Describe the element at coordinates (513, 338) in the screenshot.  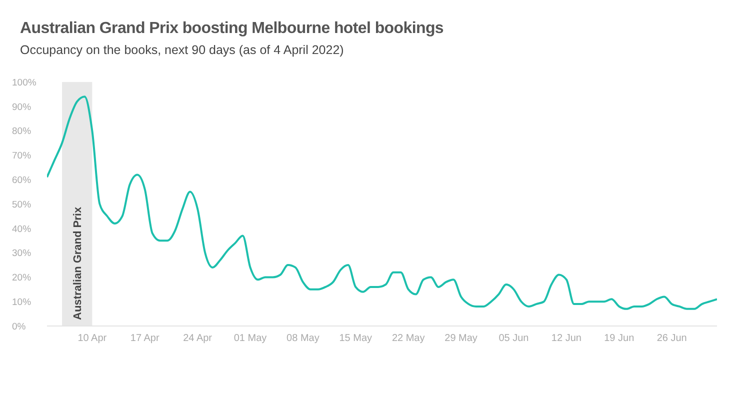
I see `x-tick-label: 05 Jun` at that location.